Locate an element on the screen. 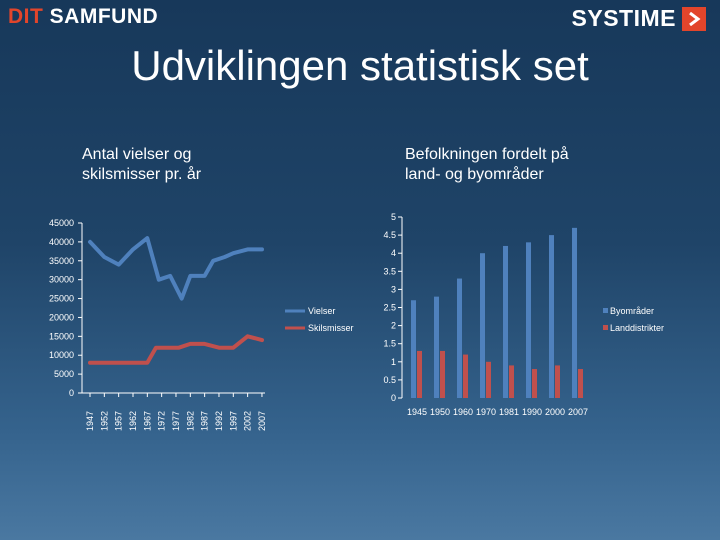  bar-byområder-1945 is located at coordinates (413, 349).